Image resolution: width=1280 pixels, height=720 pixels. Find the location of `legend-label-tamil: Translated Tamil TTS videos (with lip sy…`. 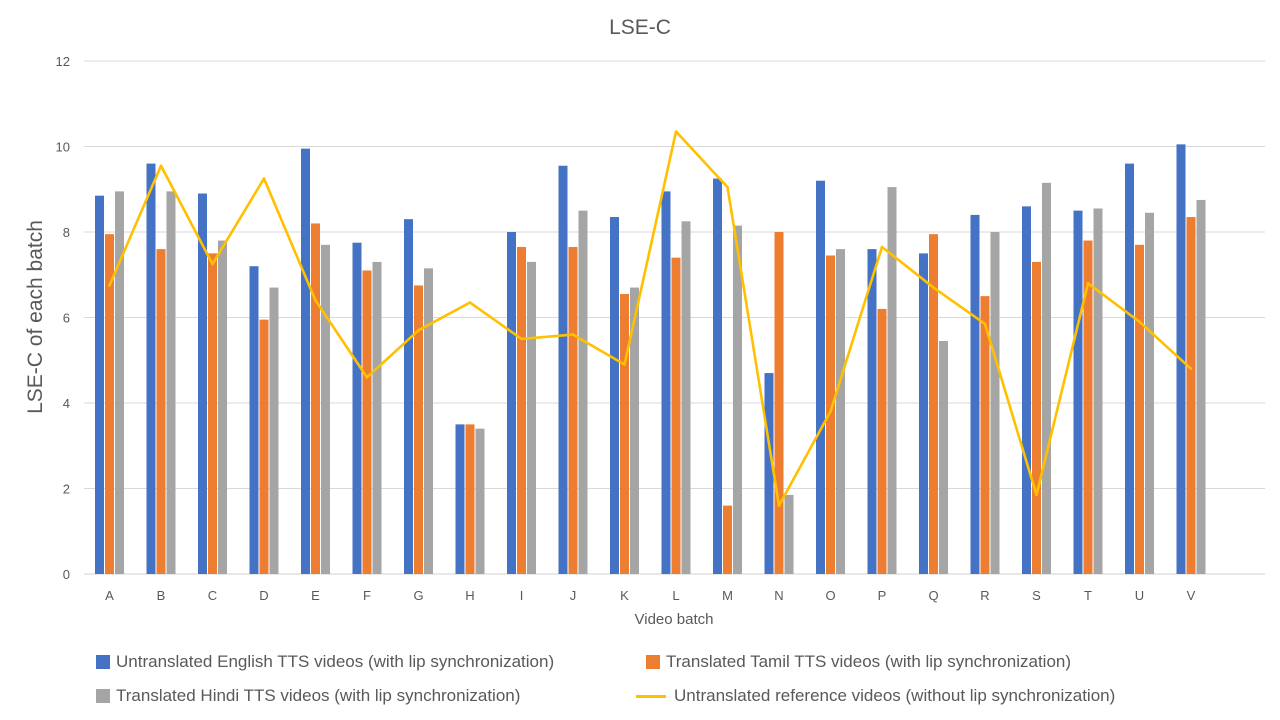

legend-label-tamil: Translated Tamil TTS videos (with lip sy… is located at coordinates (869, 661).